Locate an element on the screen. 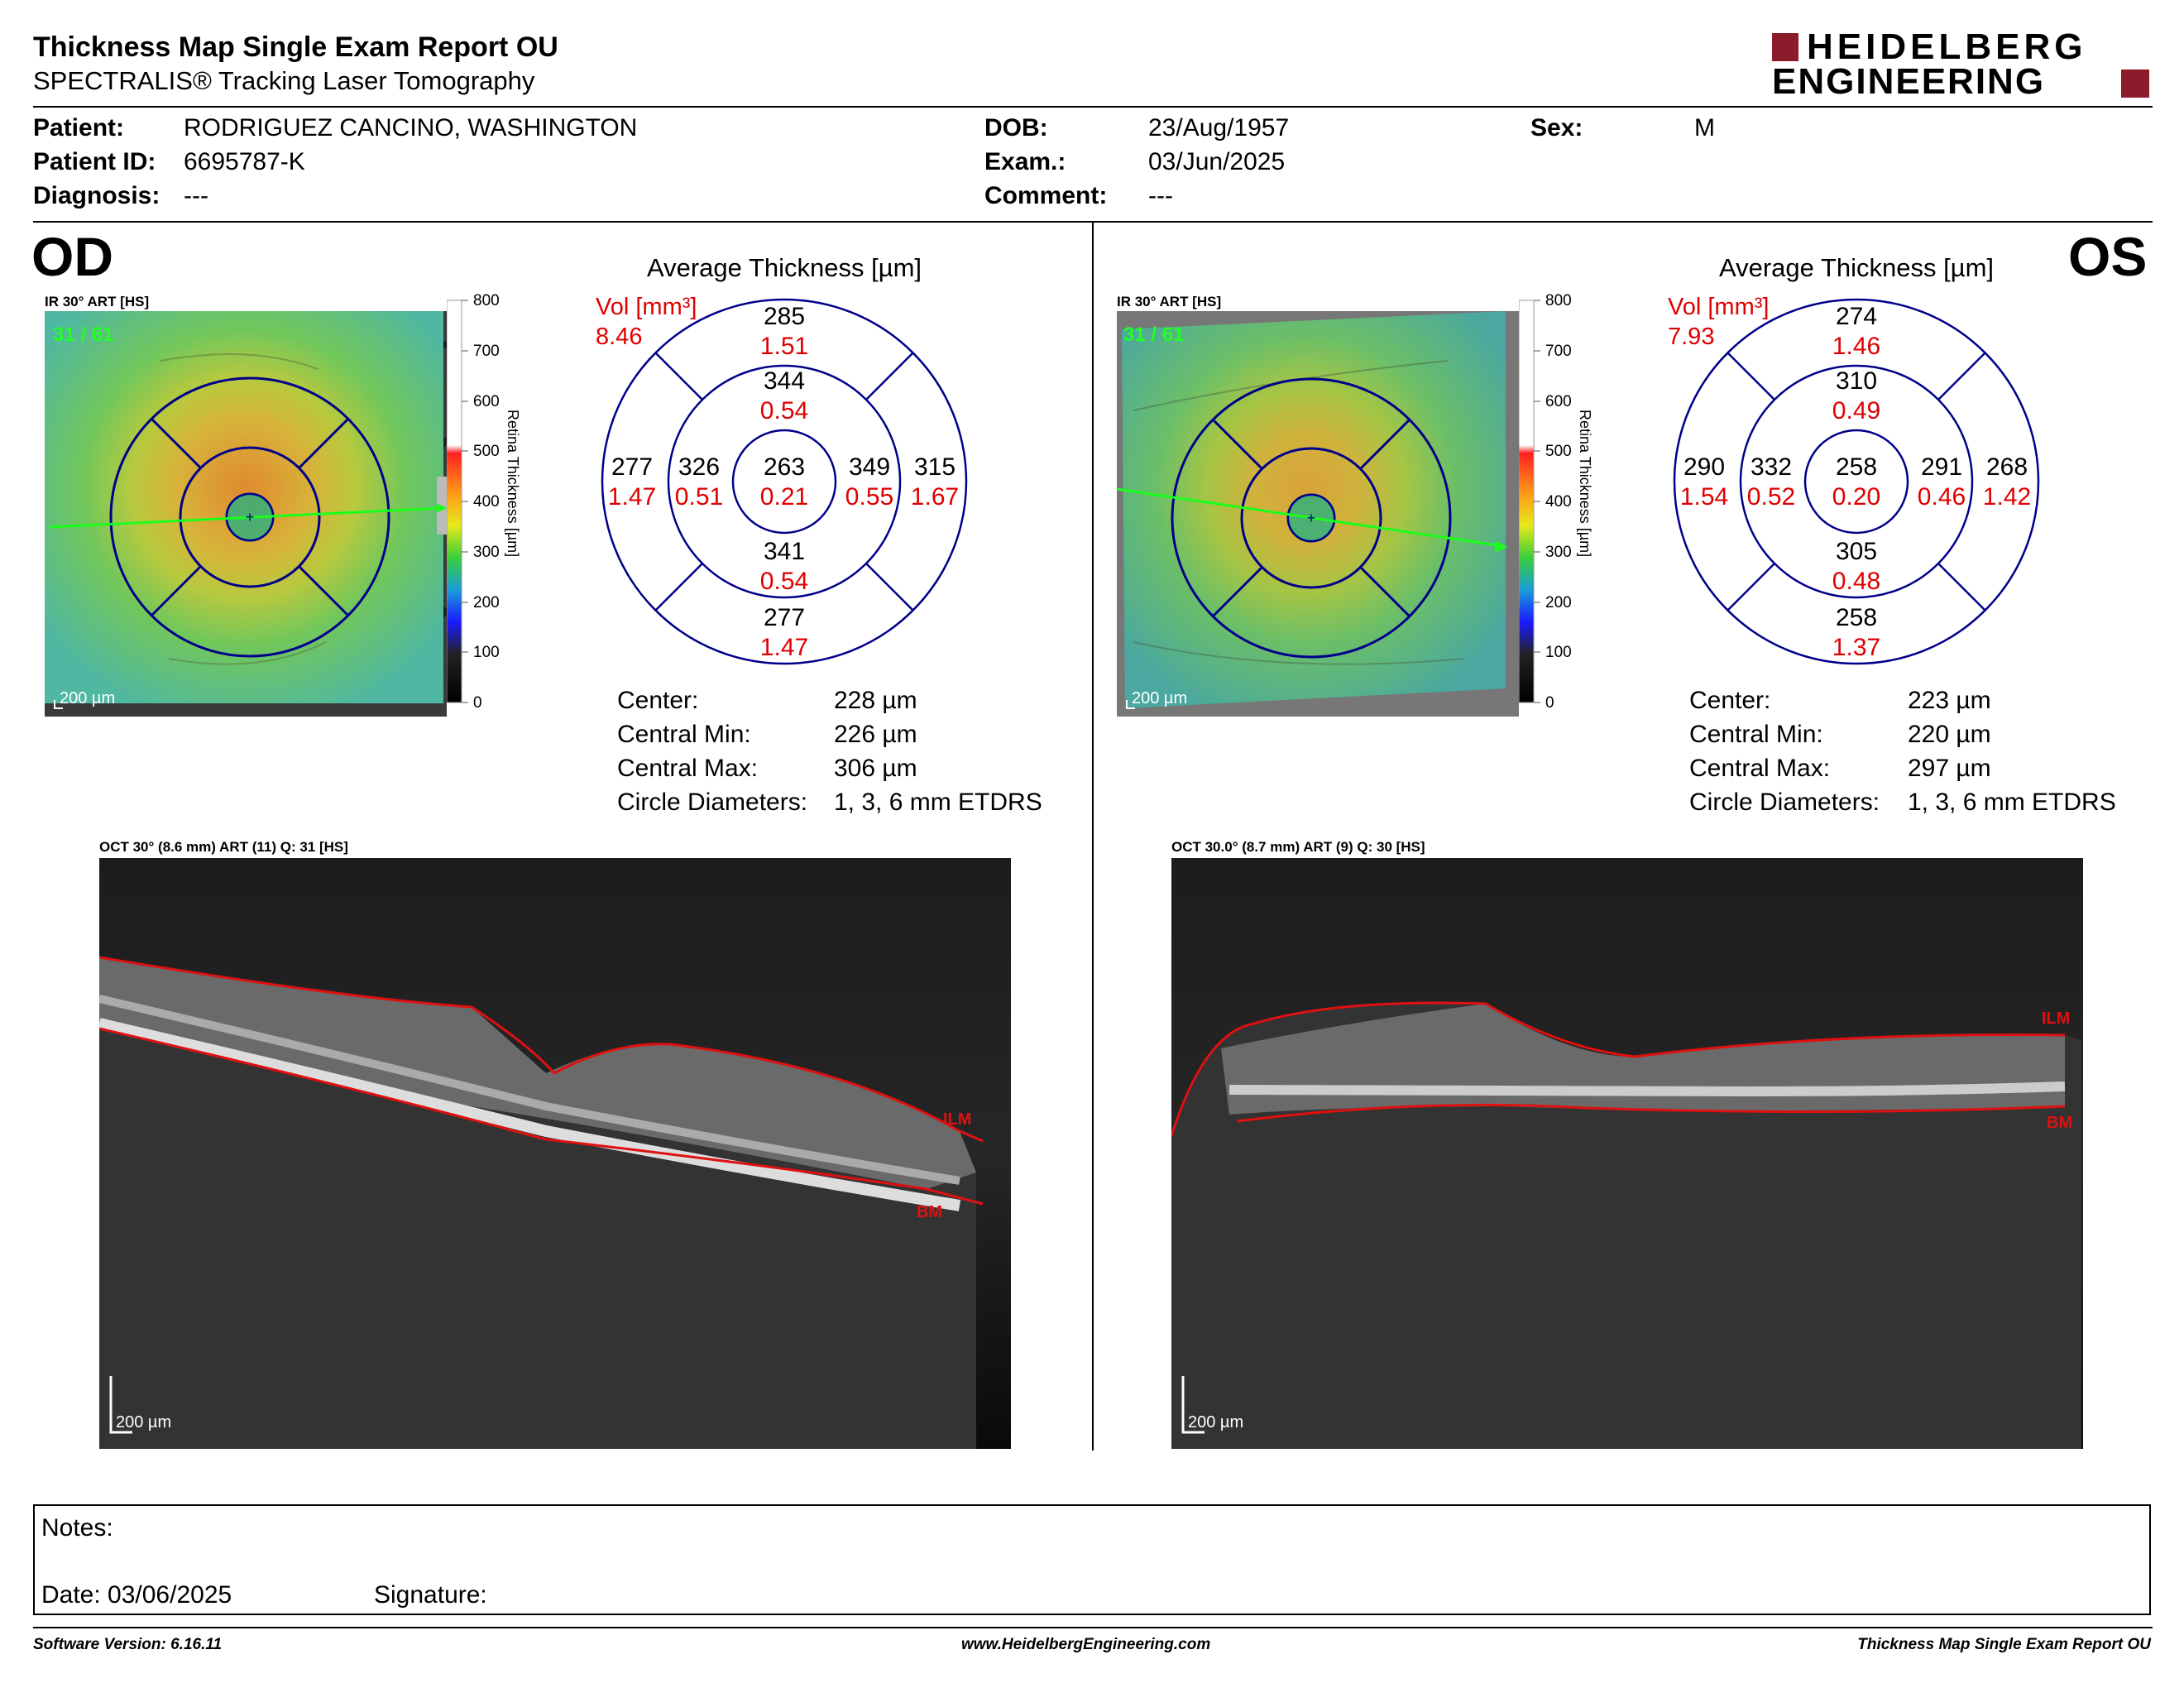 The height and width of the screenshot is (1688, 2184). od-stat-label: Center: is located at coordinates (658, 700).